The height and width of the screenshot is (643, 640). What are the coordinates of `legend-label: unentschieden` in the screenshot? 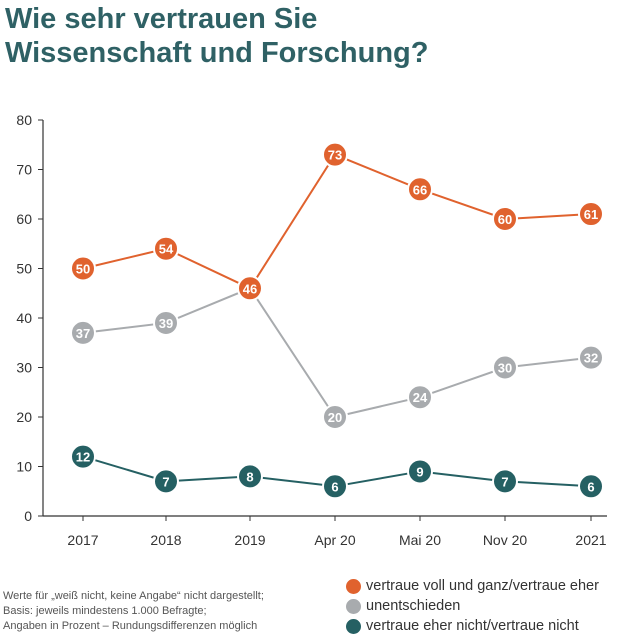 It's located at (413, 606).